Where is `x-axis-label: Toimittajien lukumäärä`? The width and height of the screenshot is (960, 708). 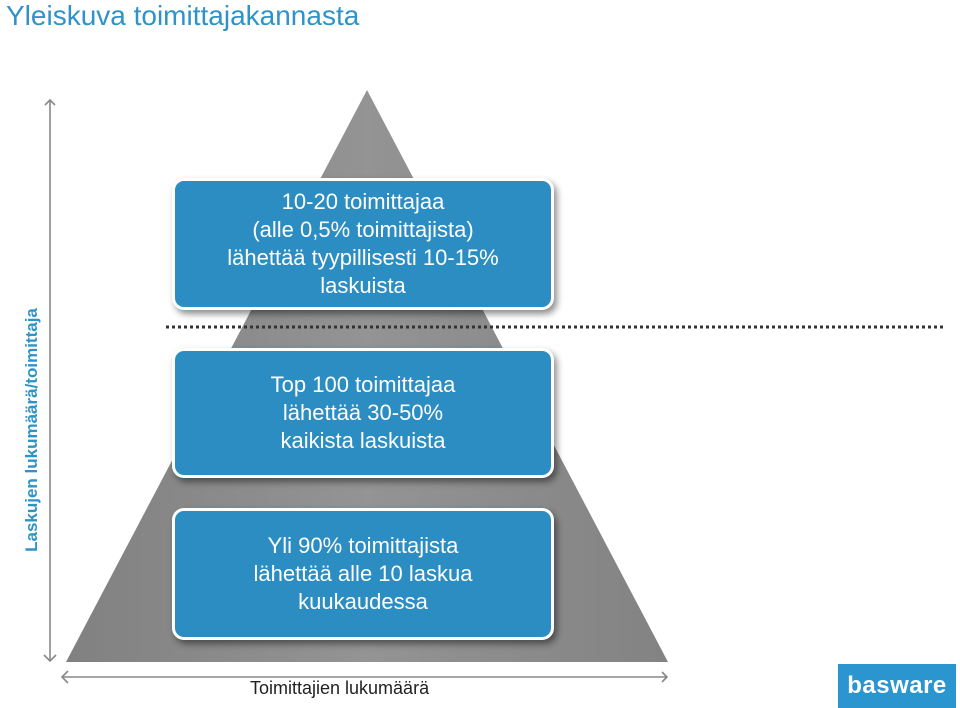 x-axis-label: Toimittajien lukumäärä is located at coordinates (340, 688).